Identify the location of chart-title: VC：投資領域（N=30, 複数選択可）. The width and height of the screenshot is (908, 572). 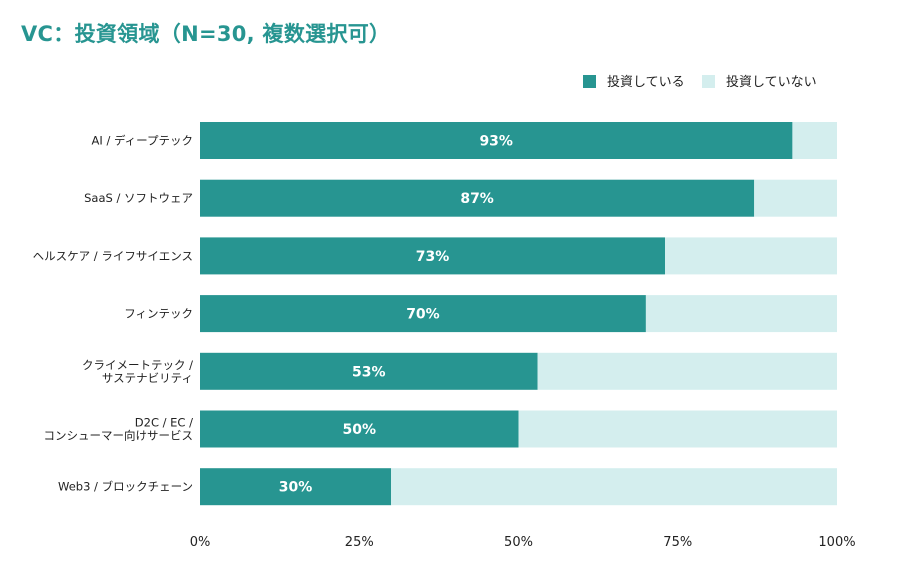
(206, 34).